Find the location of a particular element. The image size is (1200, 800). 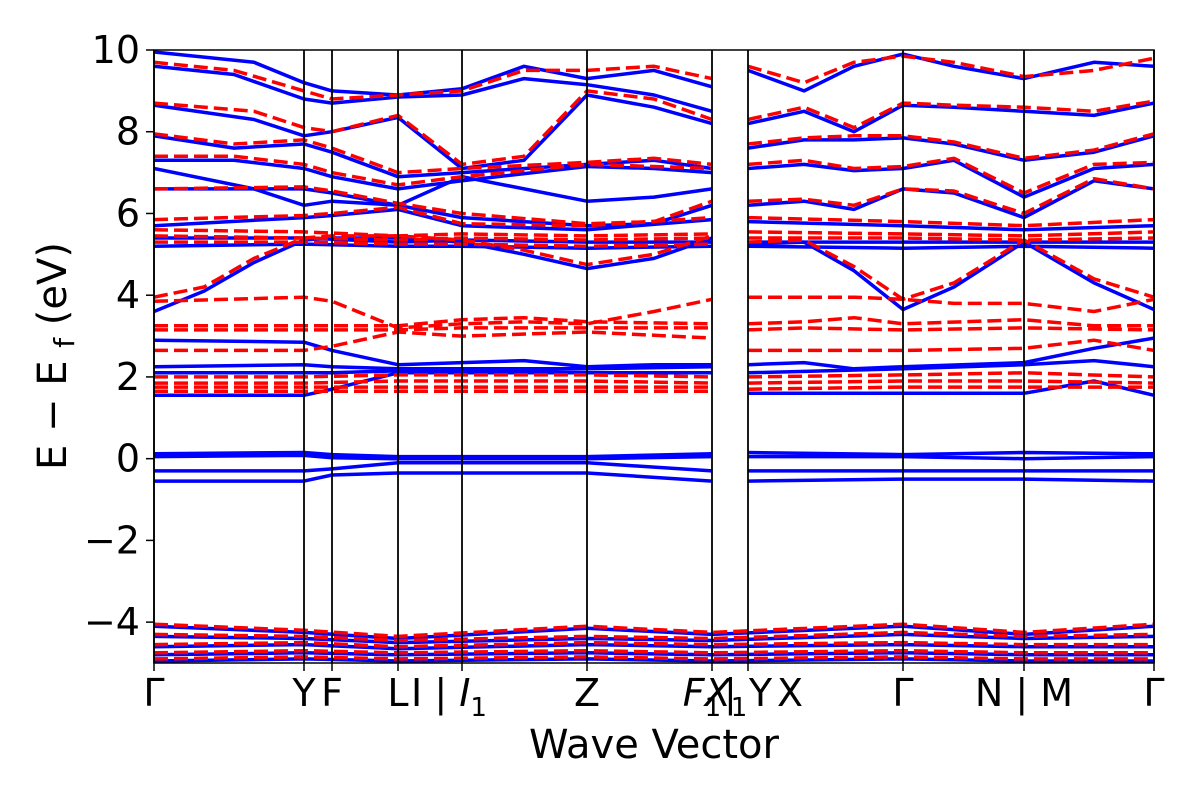

x-tick-label: N | M is located at coordinates (1024, 693).